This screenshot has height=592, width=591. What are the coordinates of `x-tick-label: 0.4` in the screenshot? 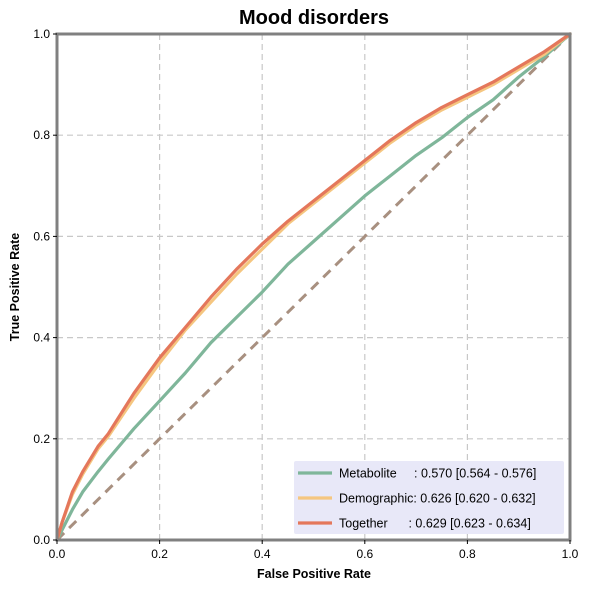 It's located at (262, 554).